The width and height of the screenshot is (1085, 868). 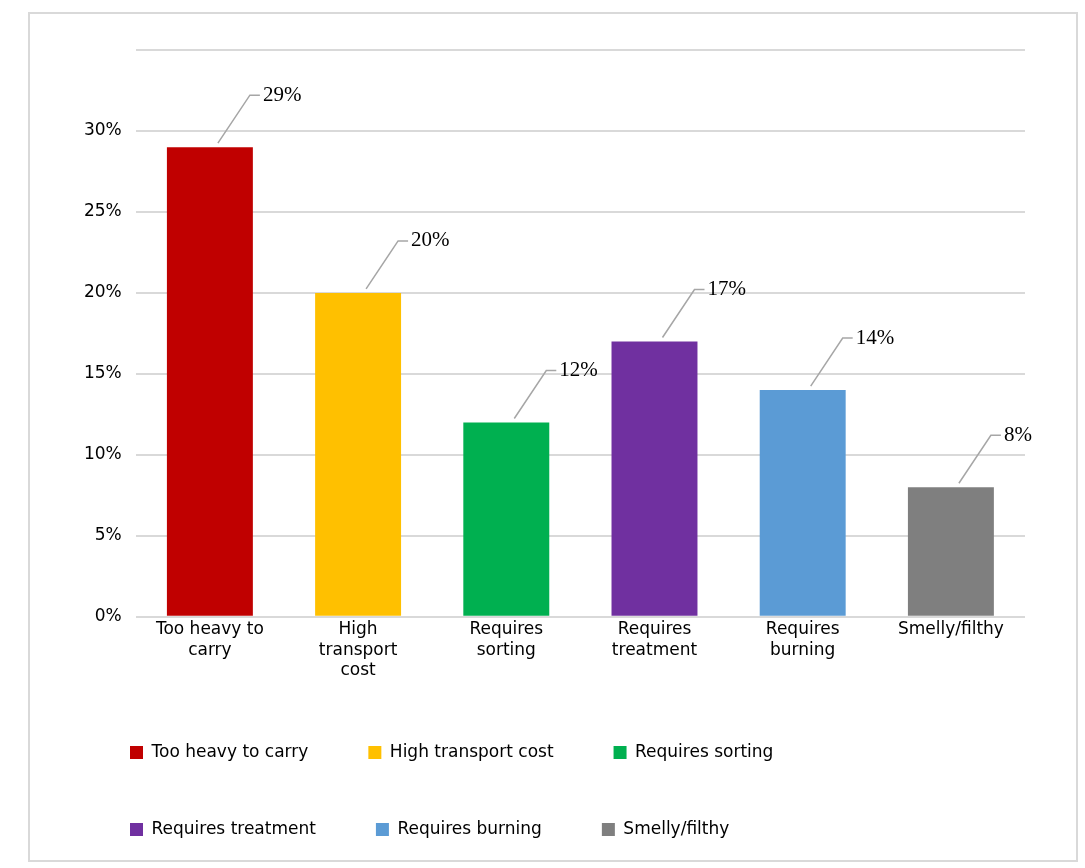 What do you see at coordinates (726, 288) in the screenshot?
I see `data-label: 17%` at bounding box center [726, 288].